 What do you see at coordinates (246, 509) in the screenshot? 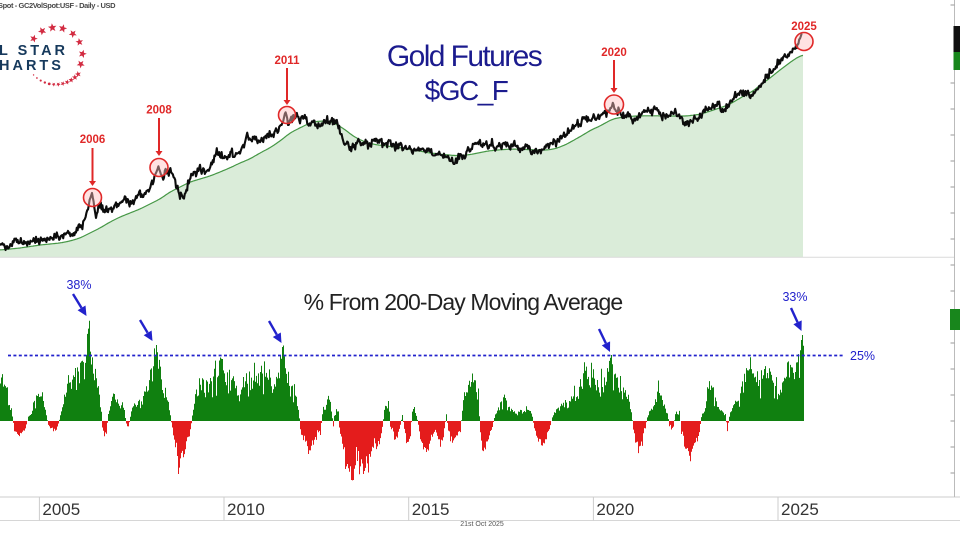
I see `svg-text: 2010` at bounding box center [246, 509].